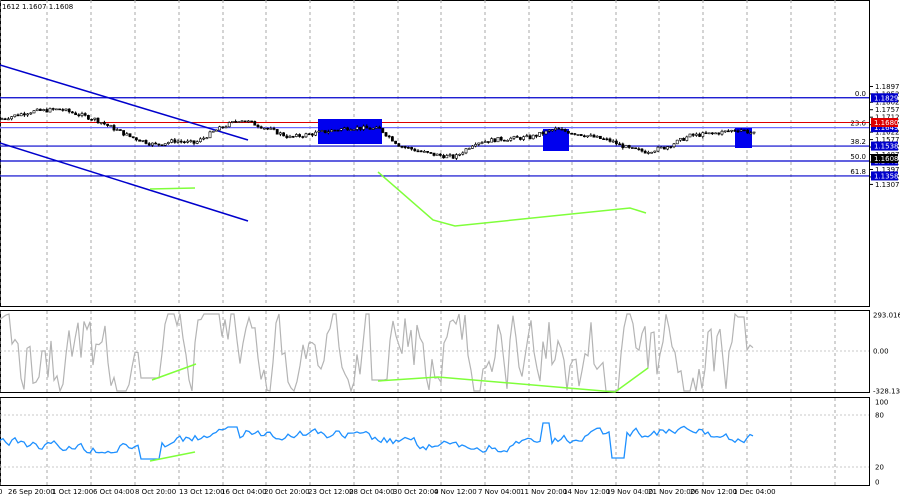 This screenshot has height=500, width=900. Describe the element at coordinates (499, 492) in the screenshot. I see `time-axis-label: 7 Nov 04:00` at that location.